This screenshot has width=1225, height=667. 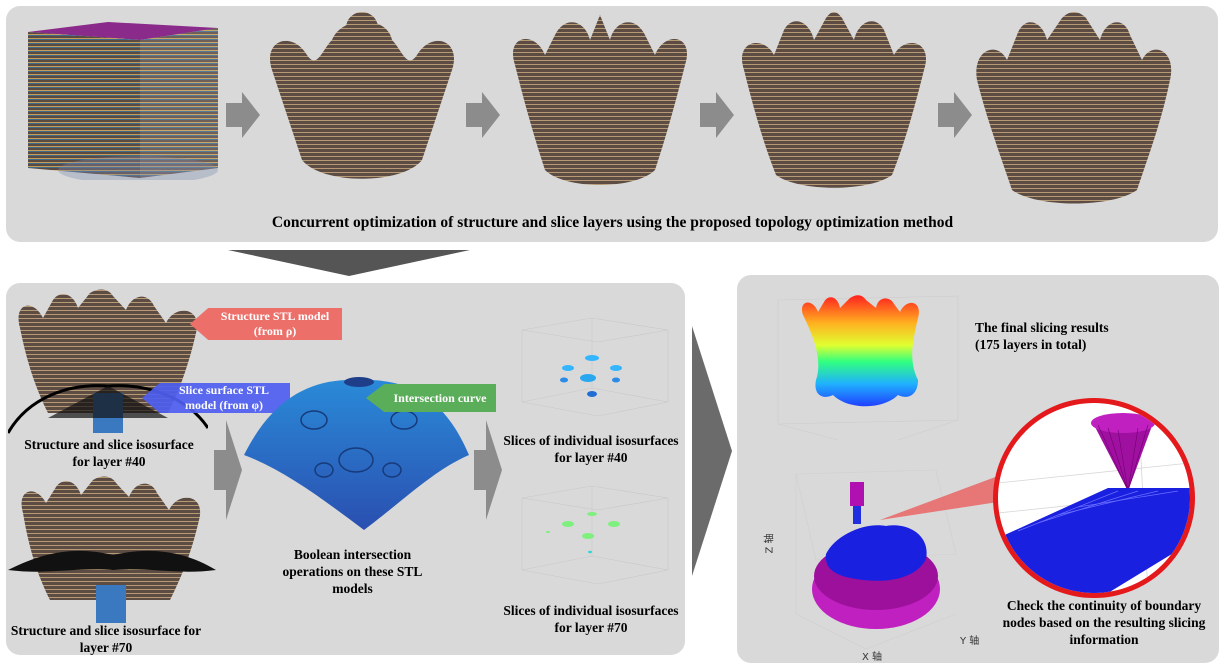 I want to click on final-slicing-plot, so click(x=868, y=368).